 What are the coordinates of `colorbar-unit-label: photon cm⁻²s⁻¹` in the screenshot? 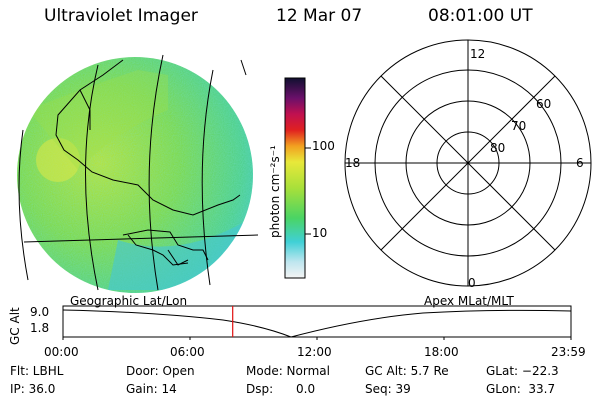 It's located at (275, 191).